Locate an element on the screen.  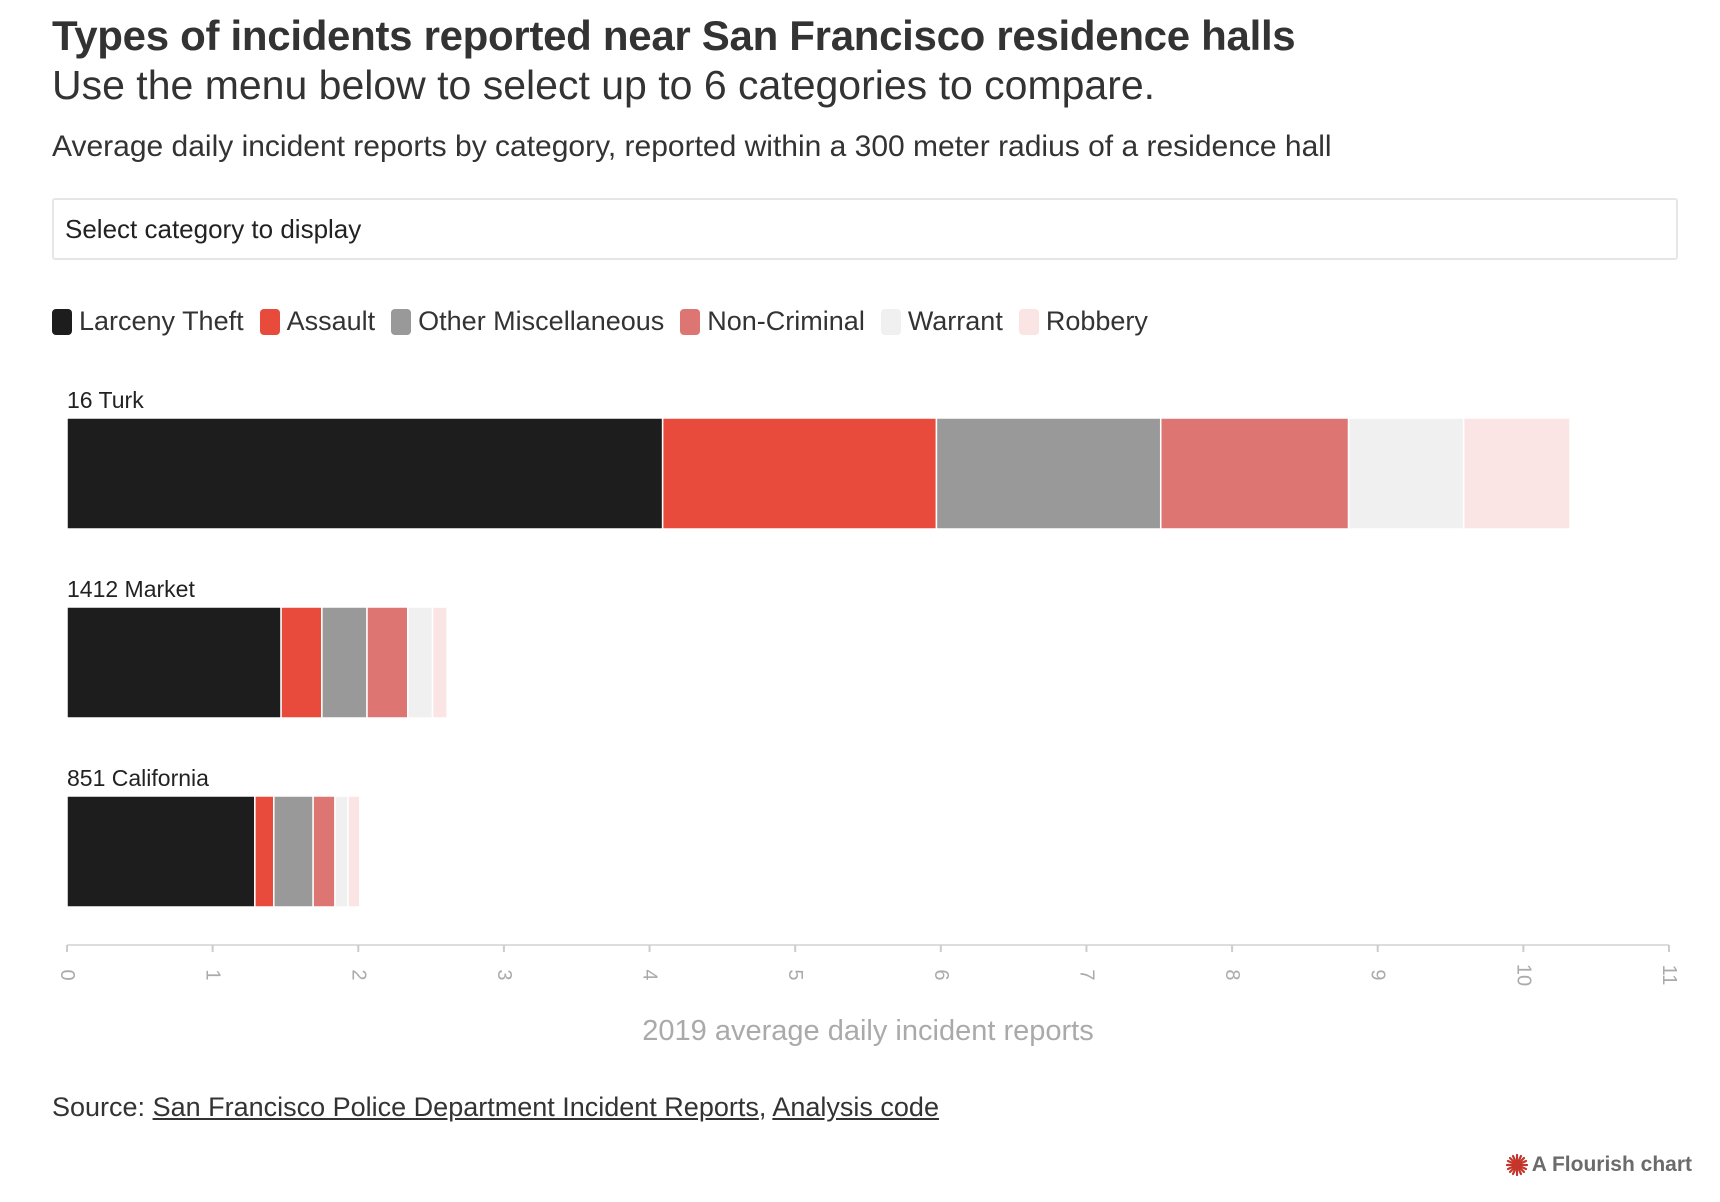
x-tick-label: 5 is located at coordinates (795, 974).